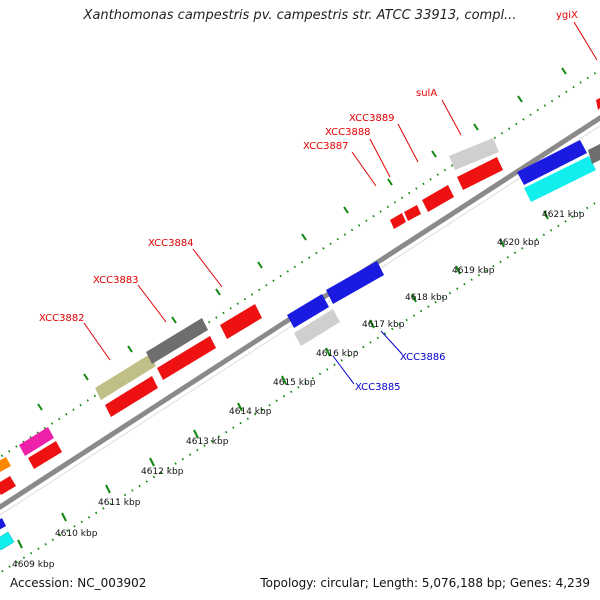  What do you see at coordinates (116, 280) in the screenshot?
I see `gene-label-xcc3883: XCC3883` at bounding box center [116, 280].